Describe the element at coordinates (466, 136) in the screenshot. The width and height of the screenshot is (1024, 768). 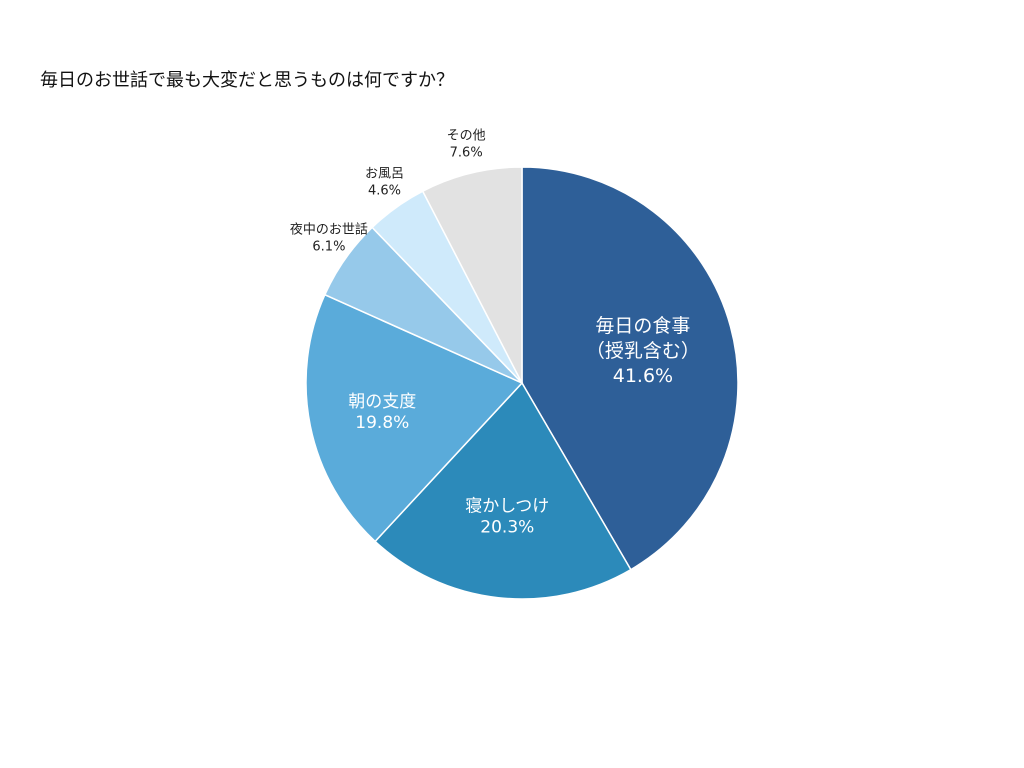
I see `slice-category-label: その他` at that location.